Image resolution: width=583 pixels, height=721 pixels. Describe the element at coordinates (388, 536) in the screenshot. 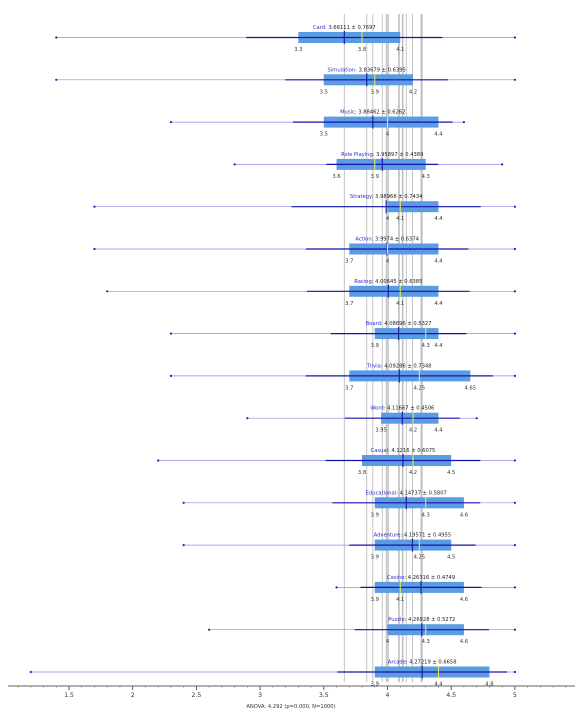

I see `series-name: Adventure:` at that location.